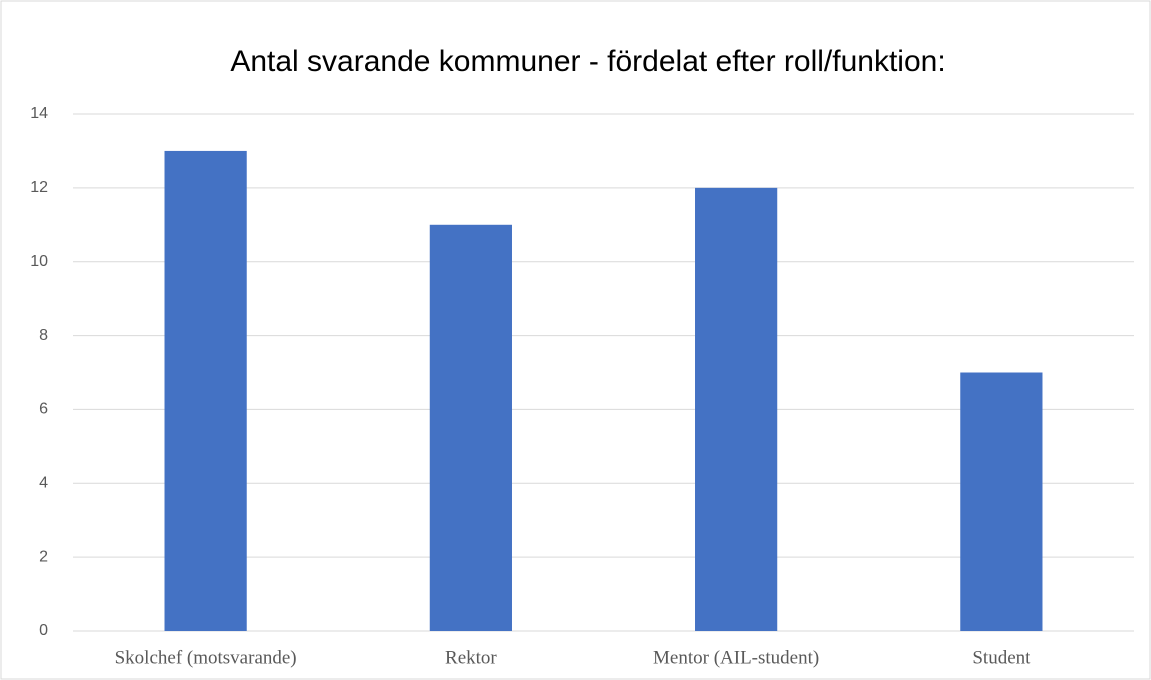 This screenshot has height=680, width=1151. I want to click on x-tick-label: Student, so click(1001, 657).